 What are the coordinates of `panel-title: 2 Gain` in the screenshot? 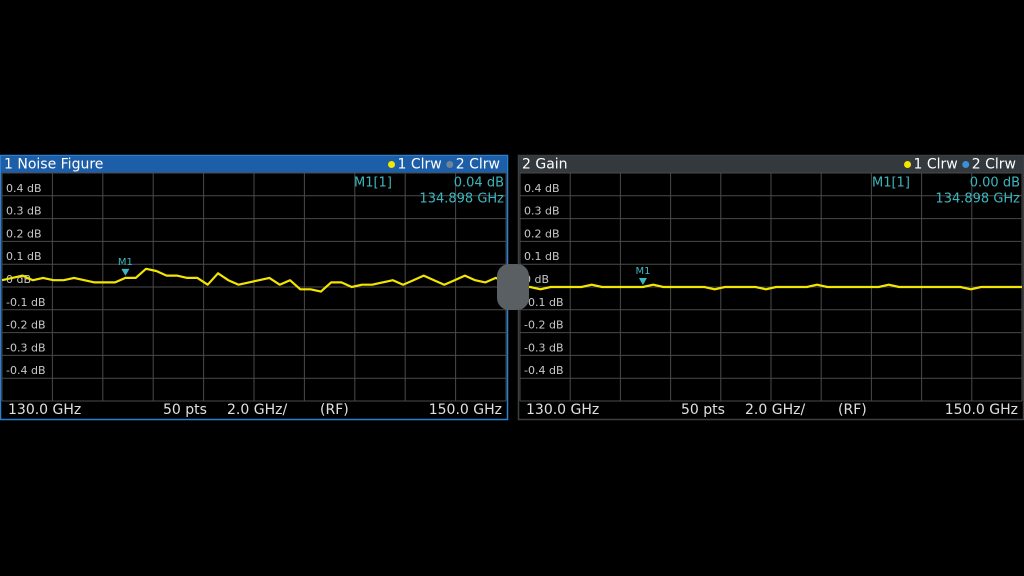 It's located at (545, 165).